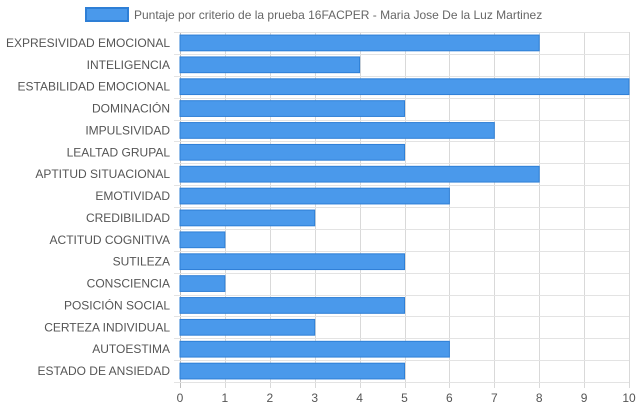  What do you see at coordinates (131, 108) in the screenshot?
I see `category-label: DOMINACIÓN` at bounding box center [131, 108].